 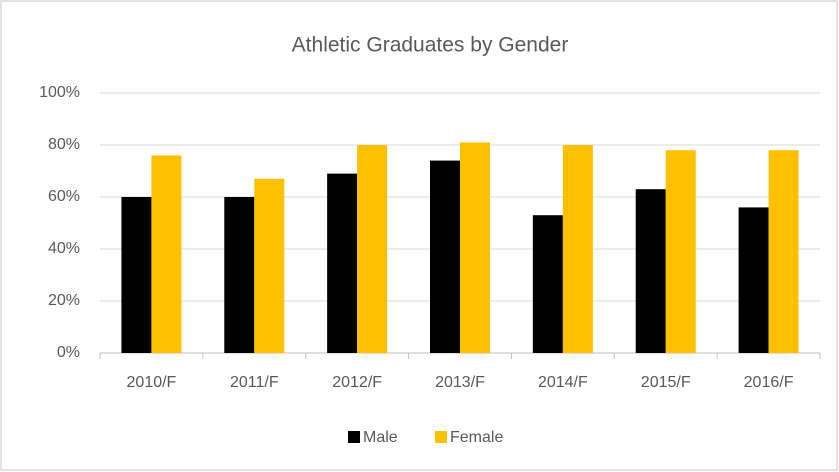 I want to click on y-tick-label: 20%, so click(x=64, y=300).